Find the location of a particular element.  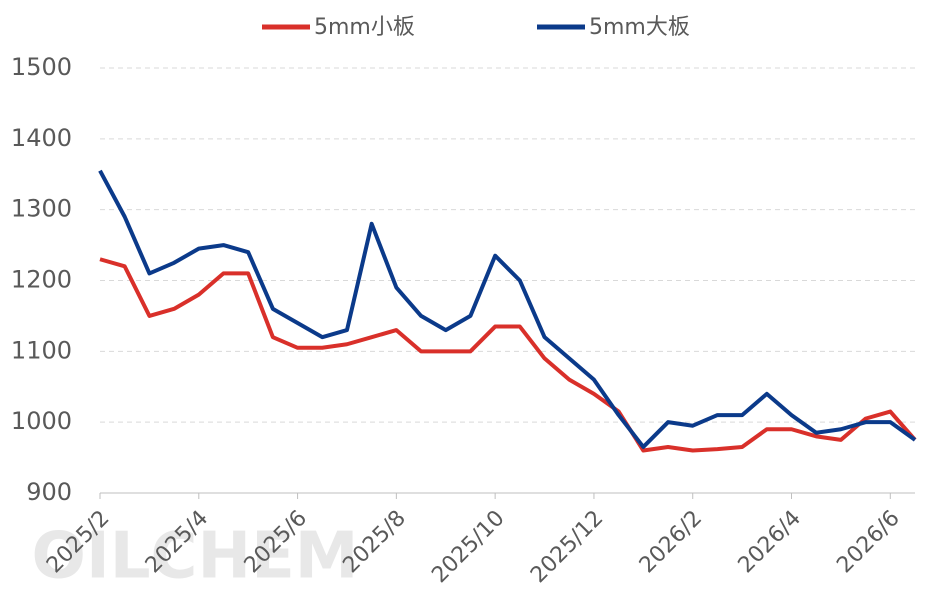

x-tick-label: 2026/4 is located at coordinates (770, 542).